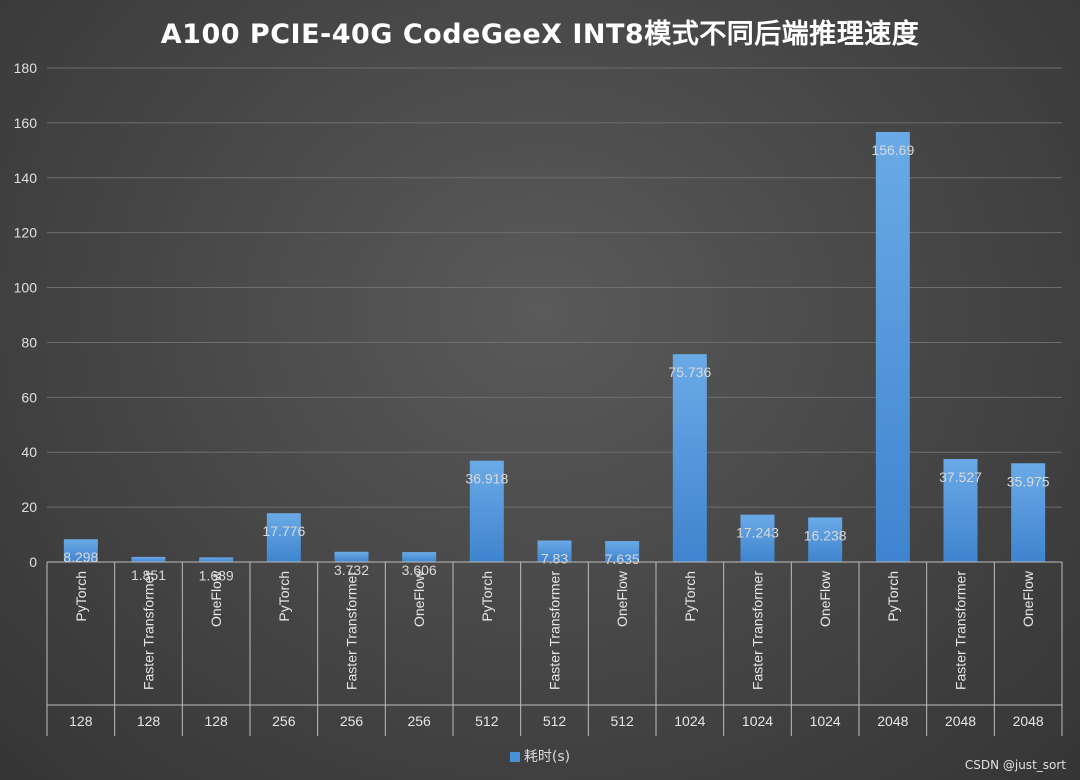 The image size is (1080, 780). Describe the element at coordinates (26, 68) in the screenshot. I see `y-tick-label: 180` at that location.